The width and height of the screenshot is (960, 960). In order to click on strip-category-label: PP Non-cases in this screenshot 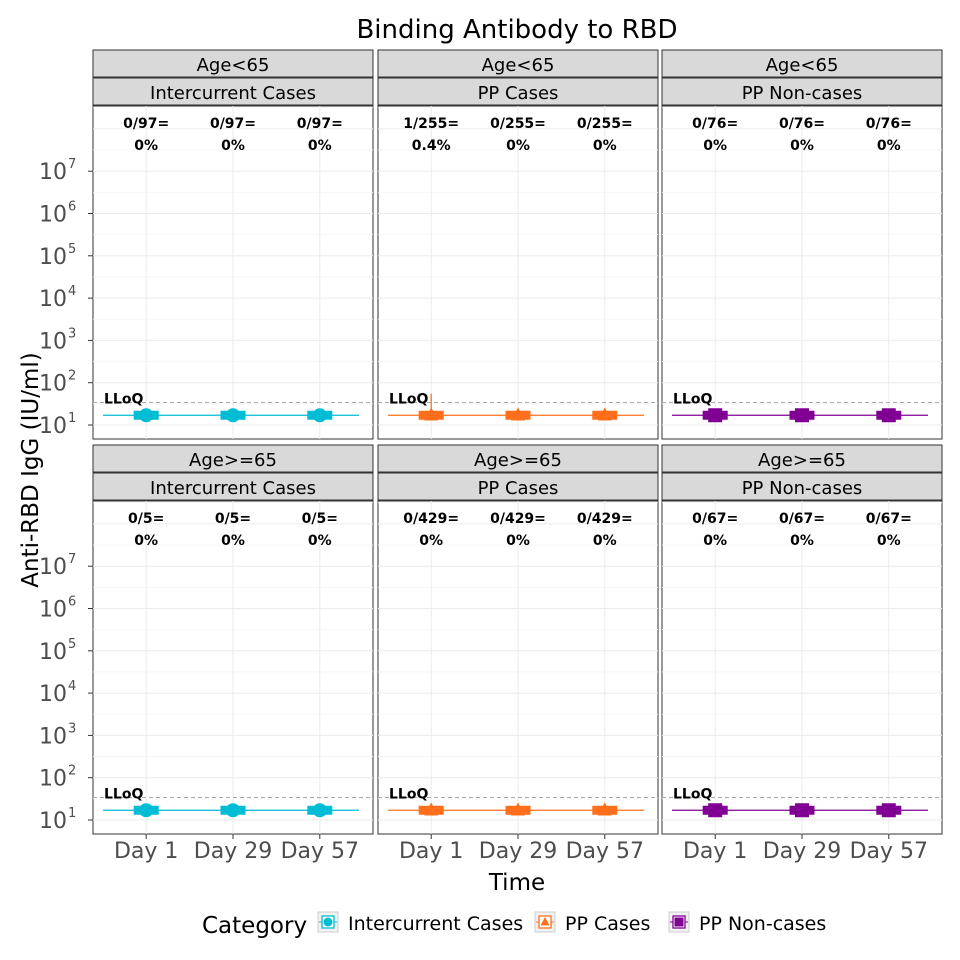, I will do `click(802, 488)`.